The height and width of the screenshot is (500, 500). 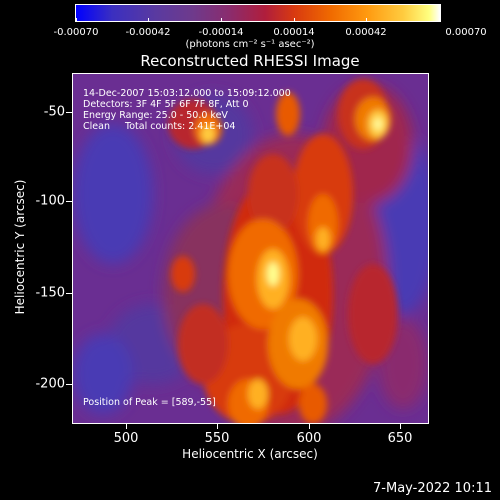 What do you see at coordinates (166, 104) in the screenshot?
I see `annotation-detectors: Detectors: 3F 4F 5F 6F 7F 8F, Att 0` at bounding box center [166, 104].